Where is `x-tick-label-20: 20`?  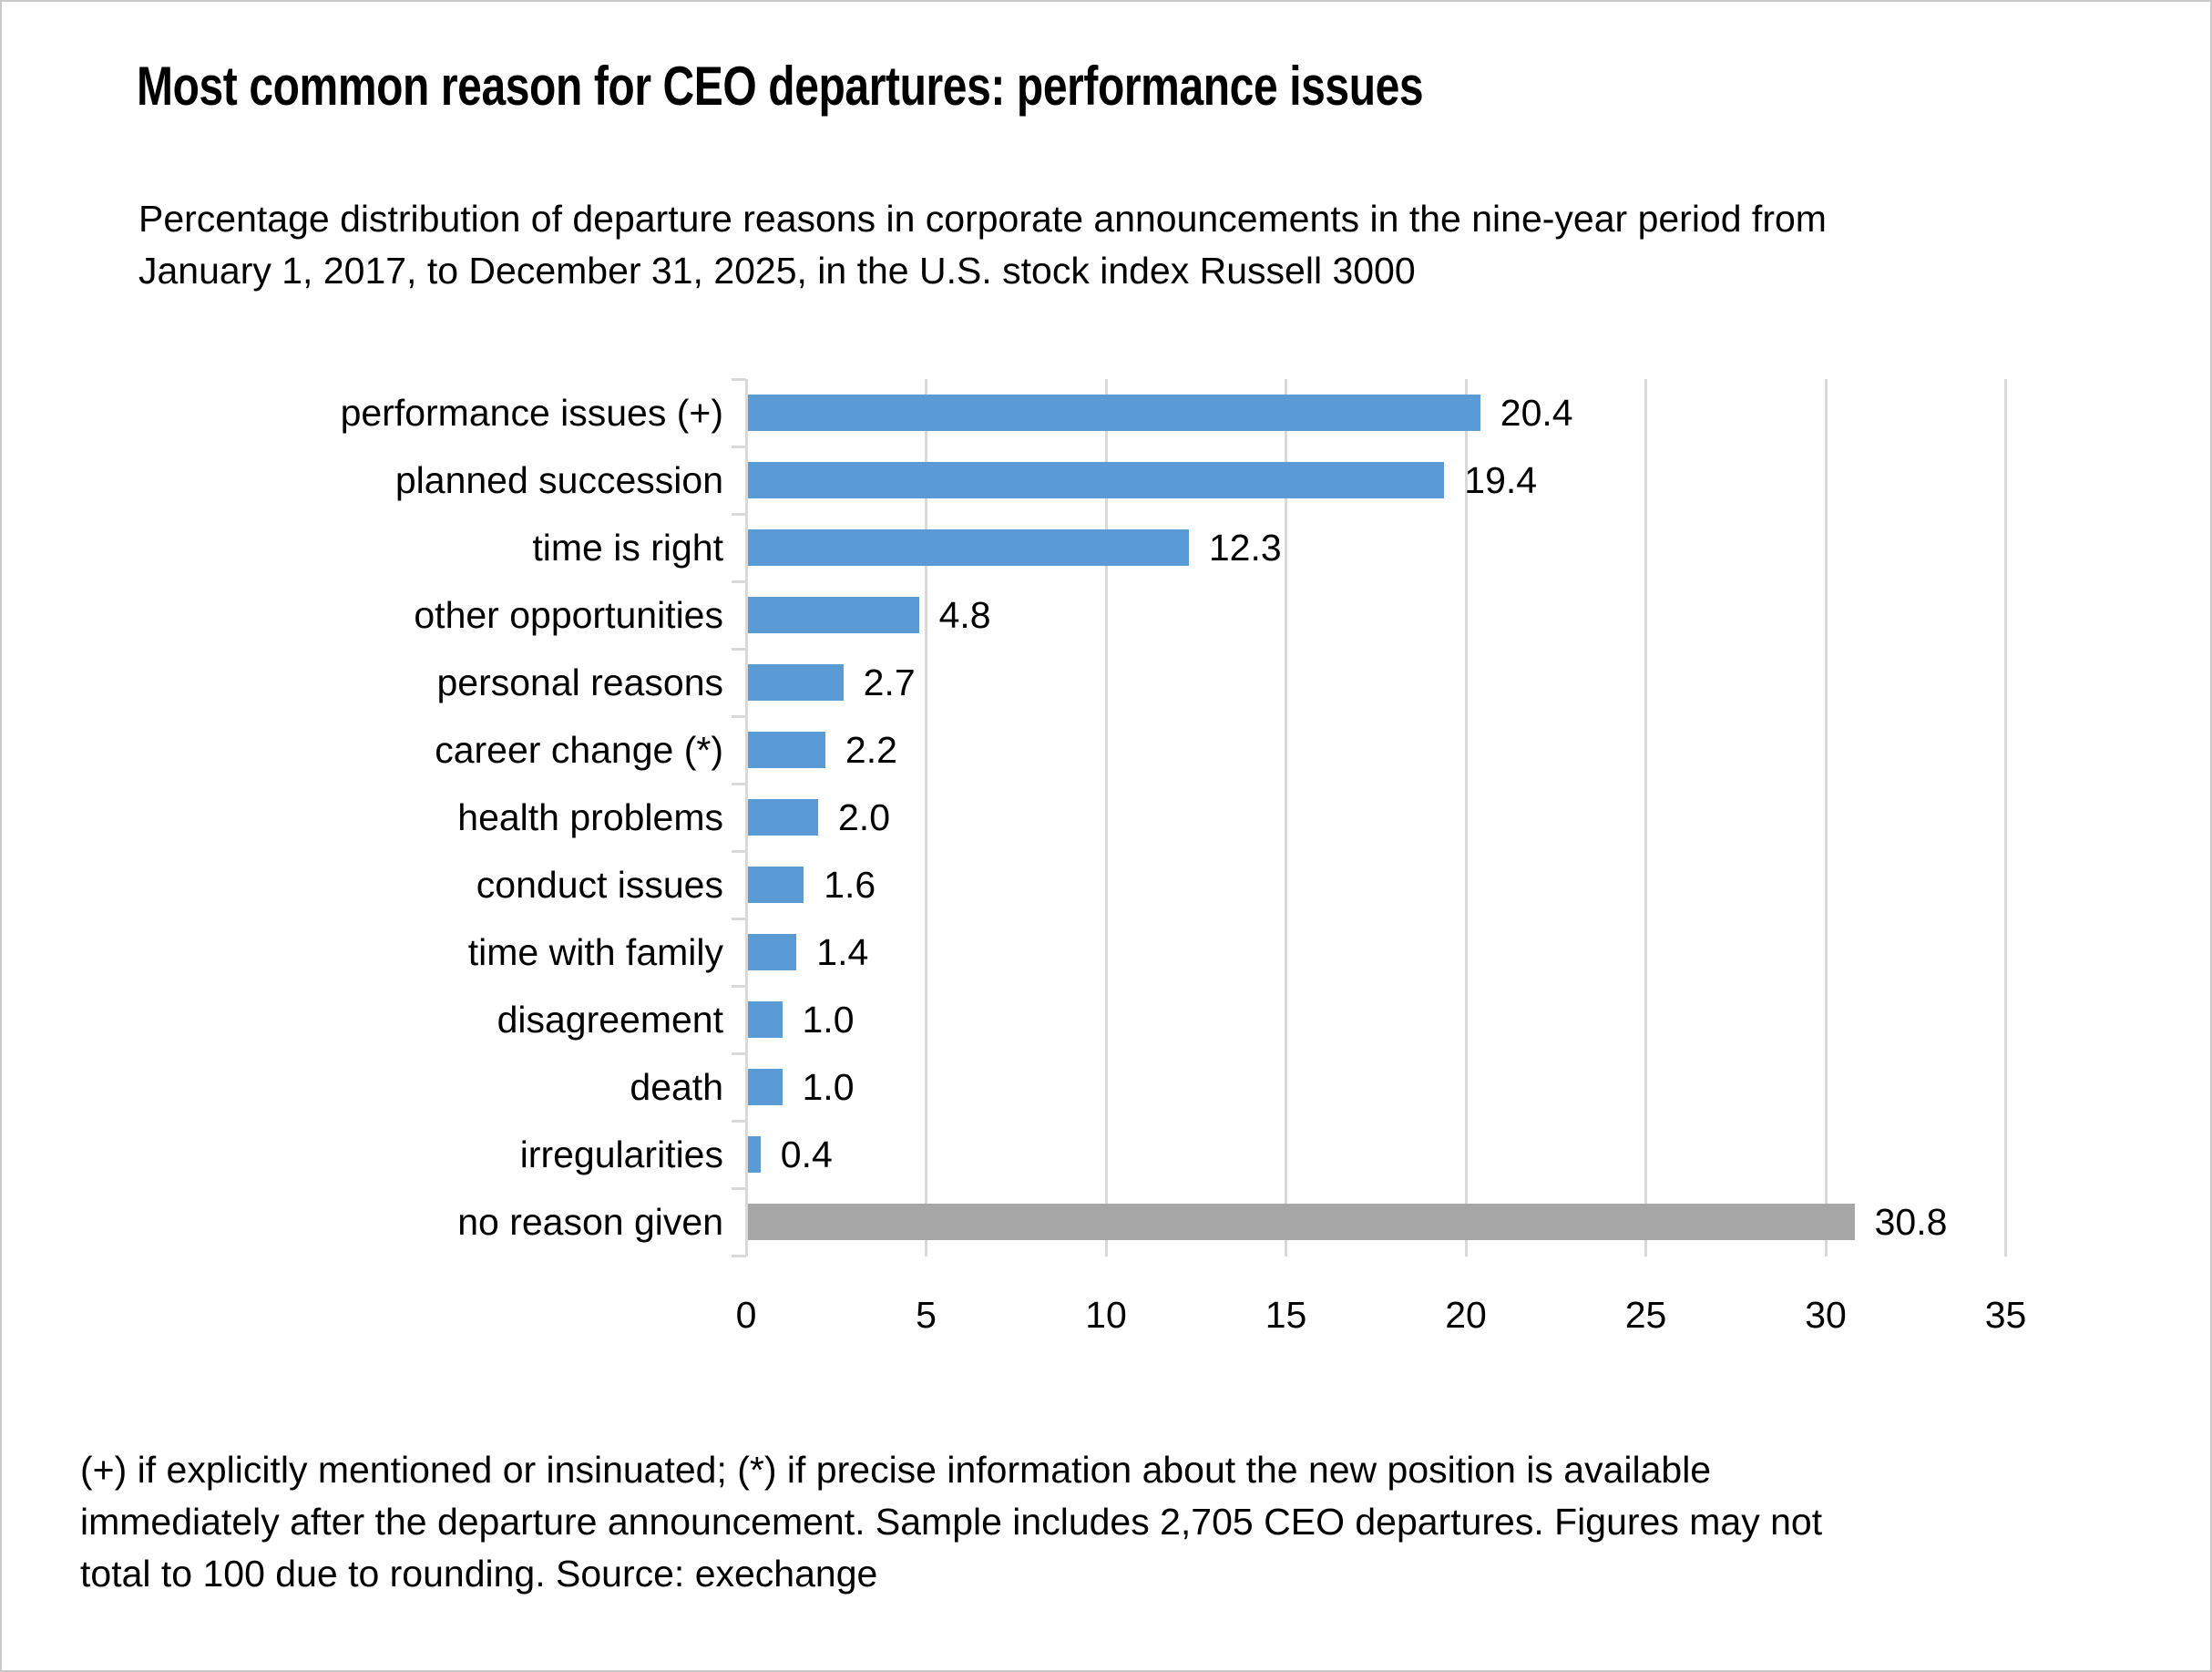
x-tick-label-20: 20 is located at coordinates (1466, 1315).